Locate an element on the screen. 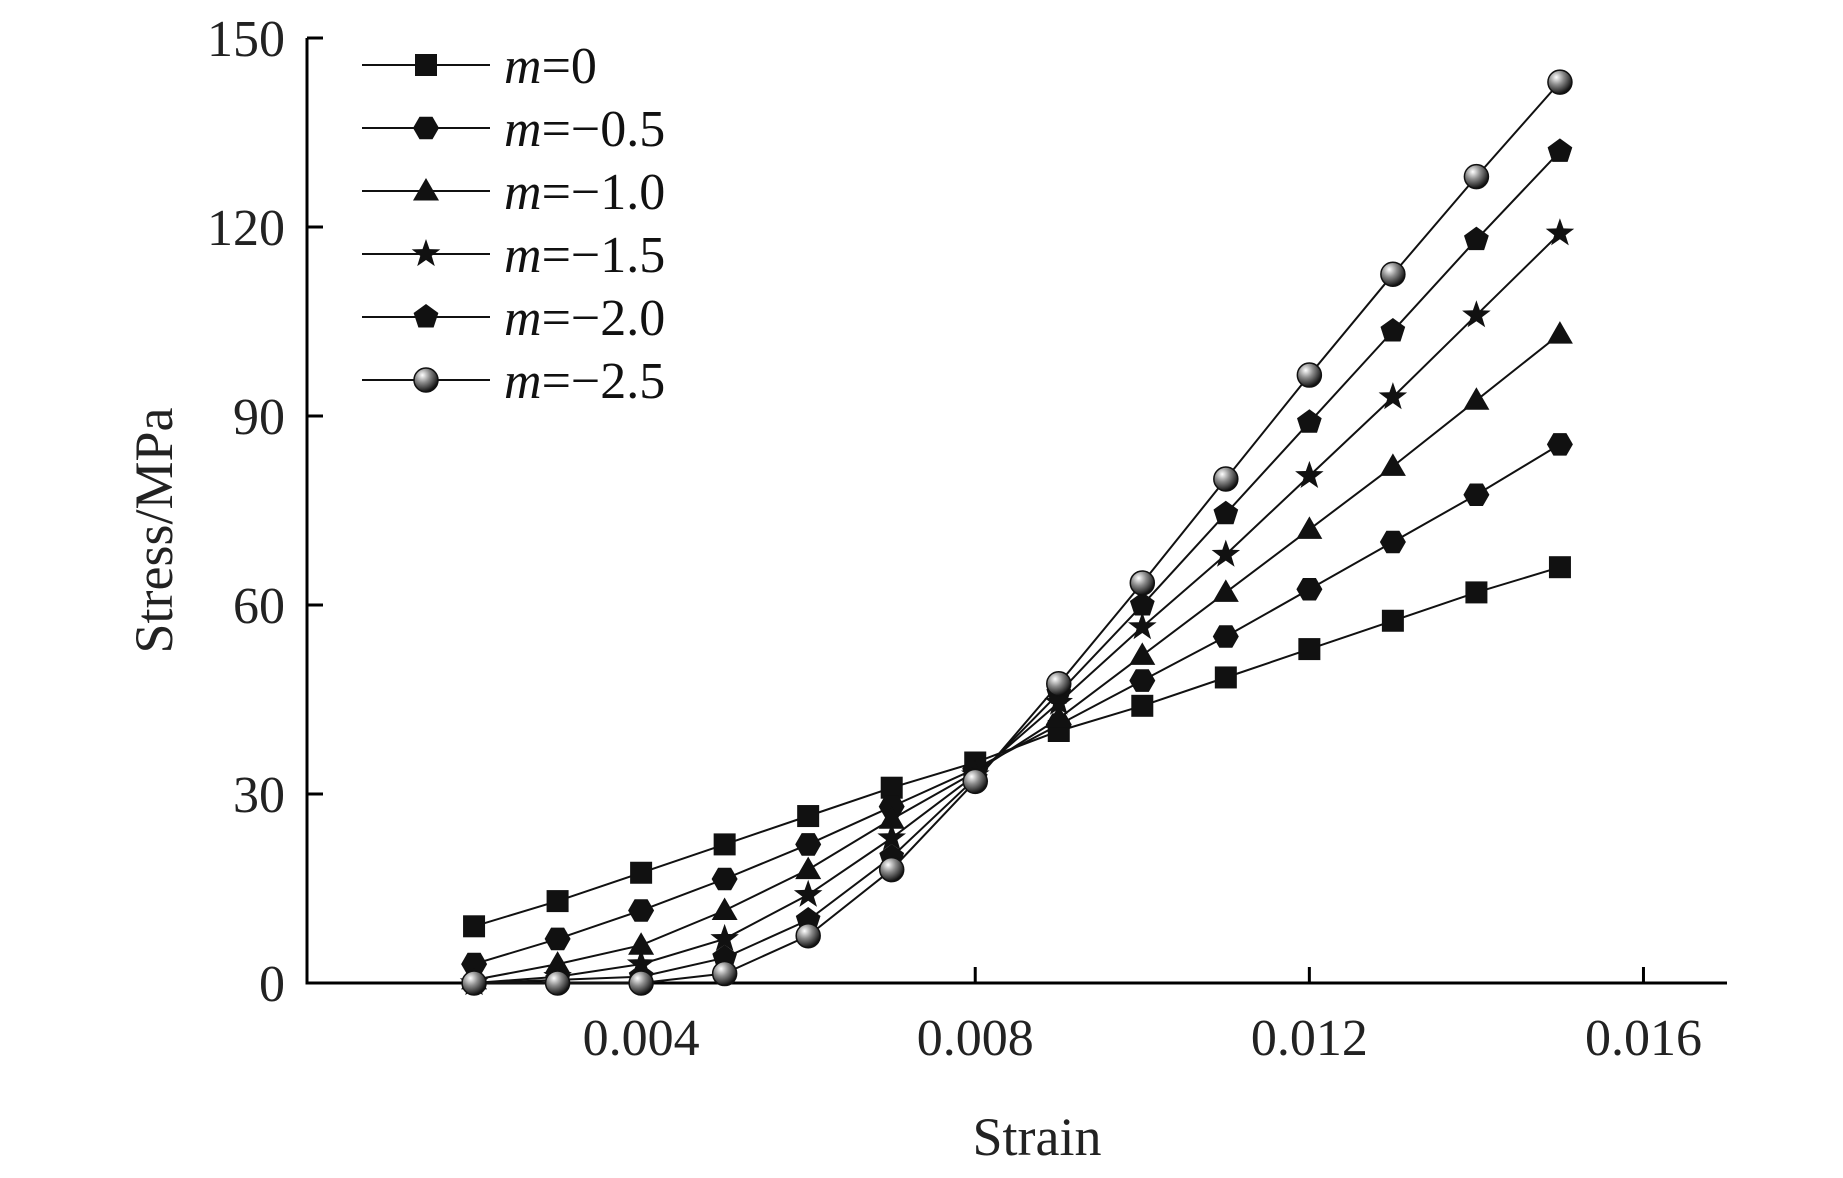 This screenshot has height=1178, width=1843. y-axis-title: Stress/MPa is located at coordinates (154, 530).